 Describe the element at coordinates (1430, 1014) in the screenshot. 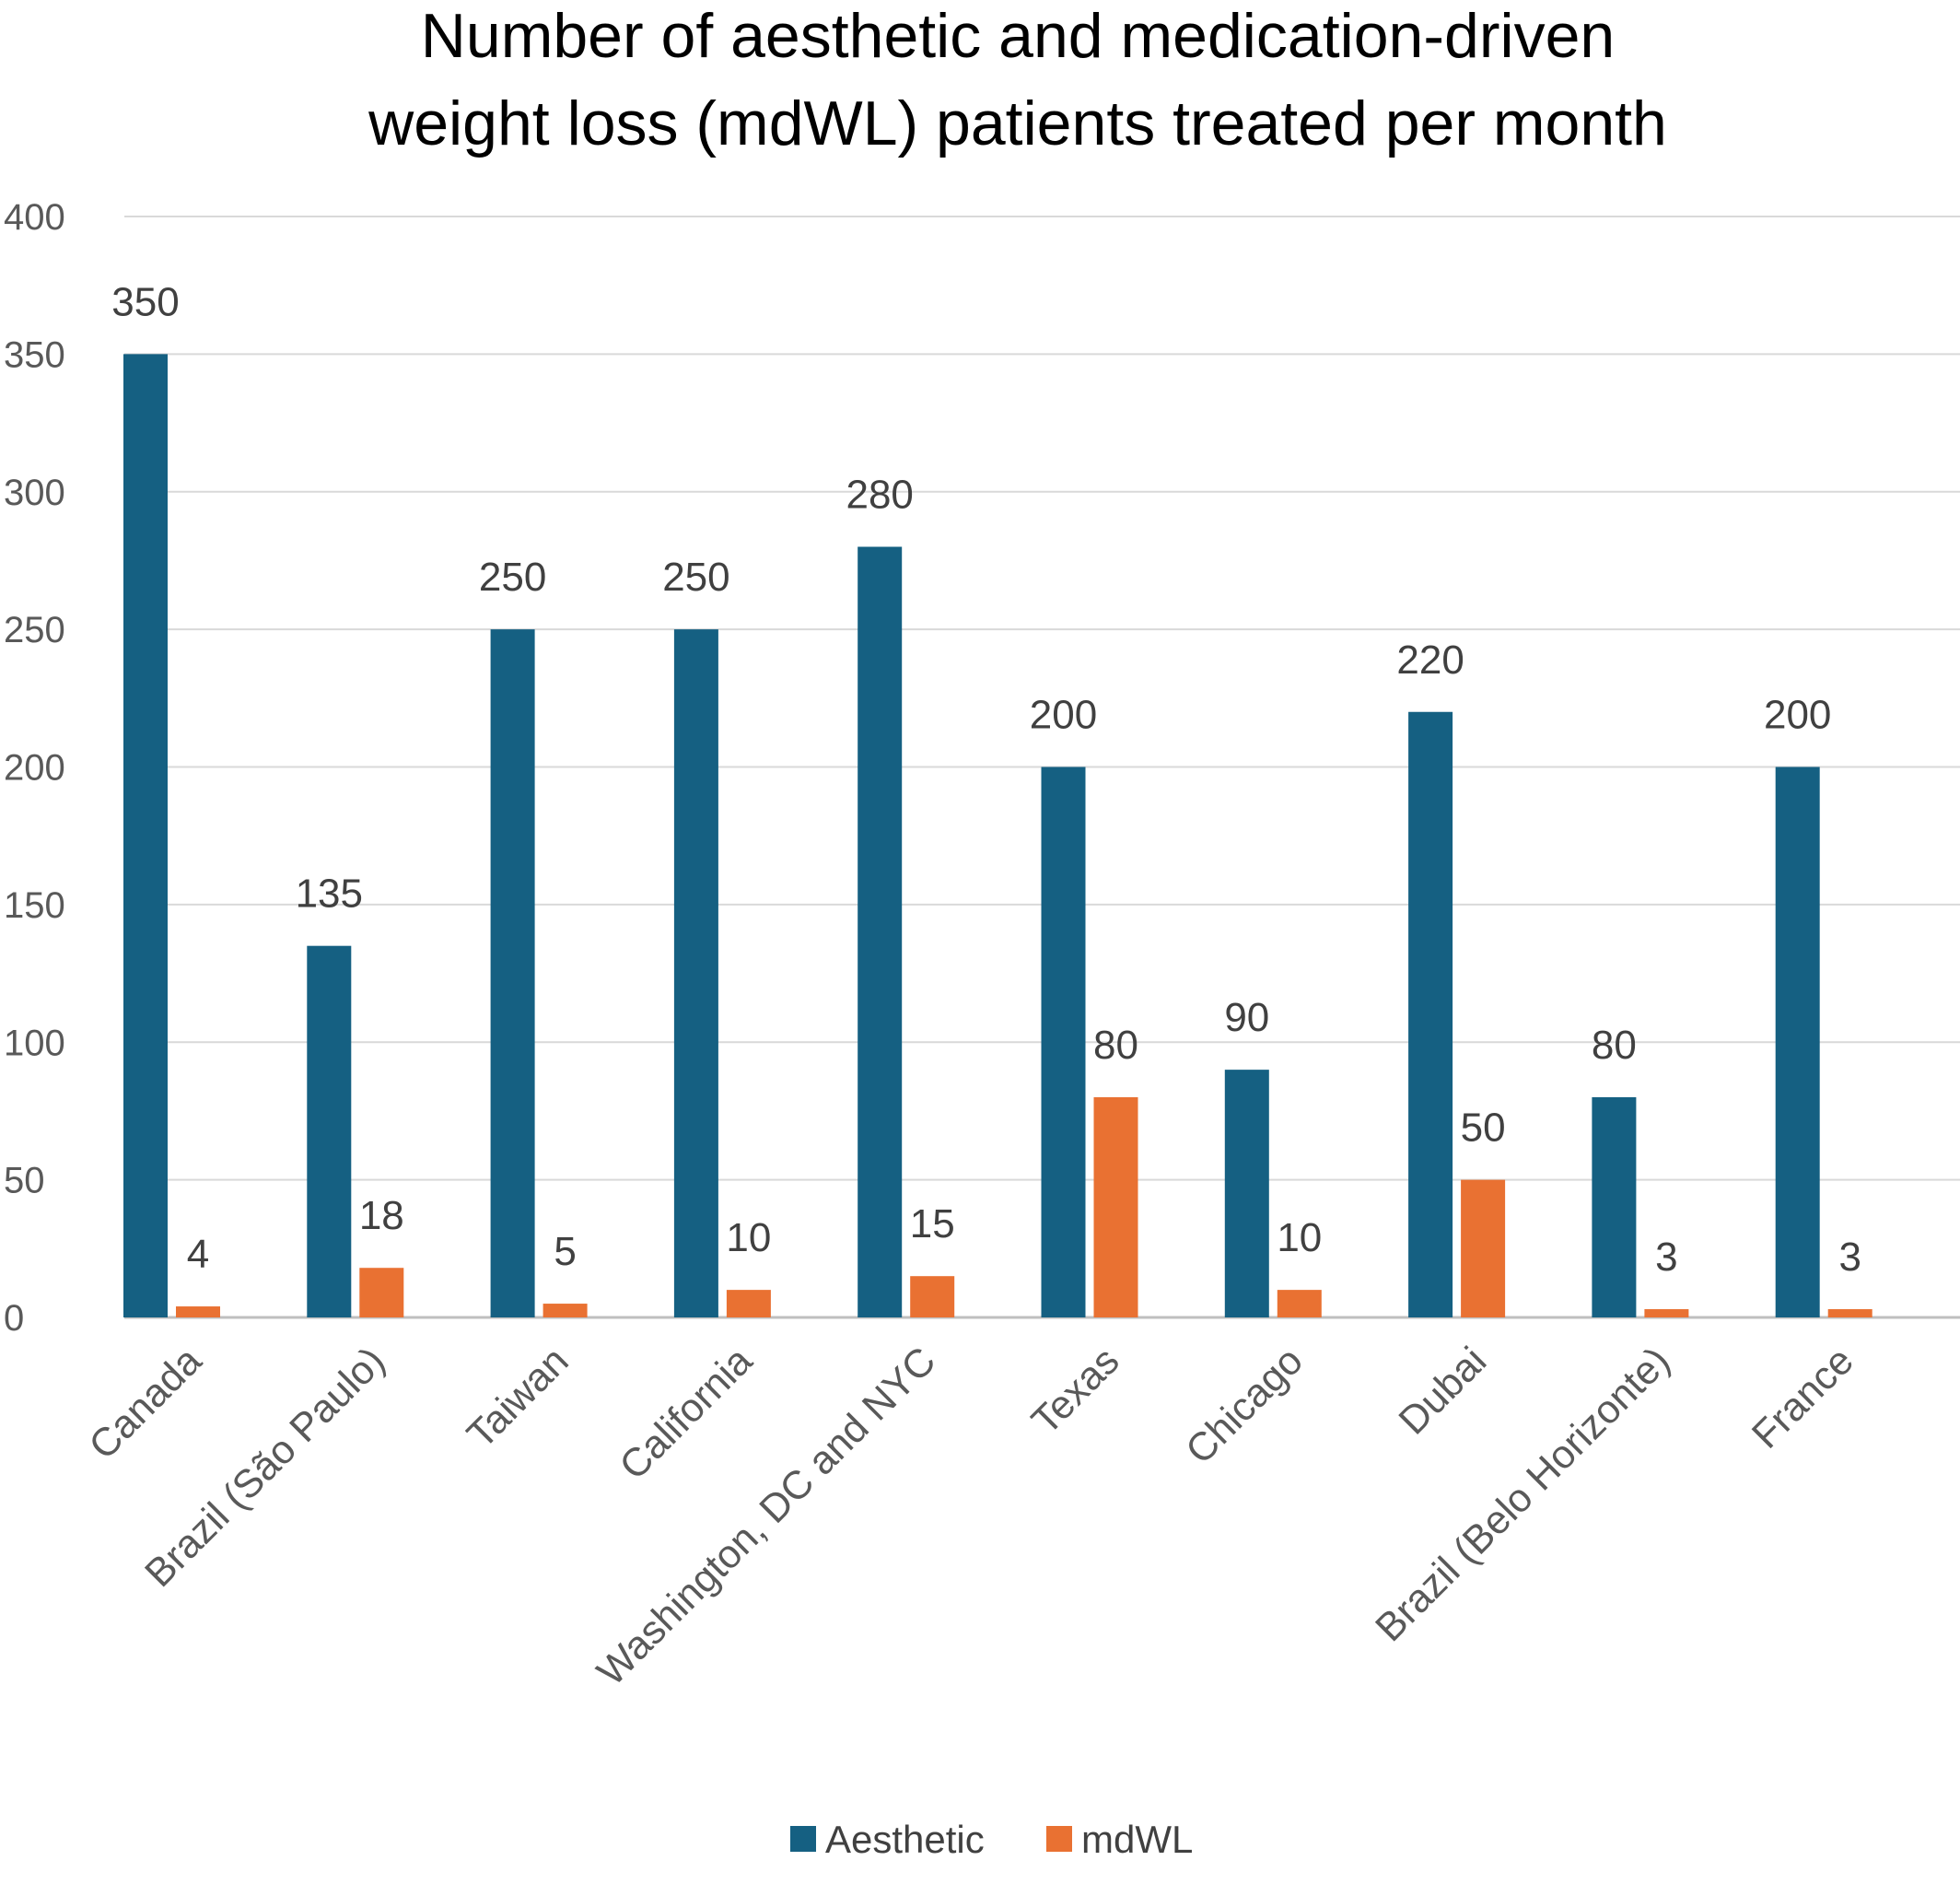

I see `bar-aesthetic-dubai` at that location.